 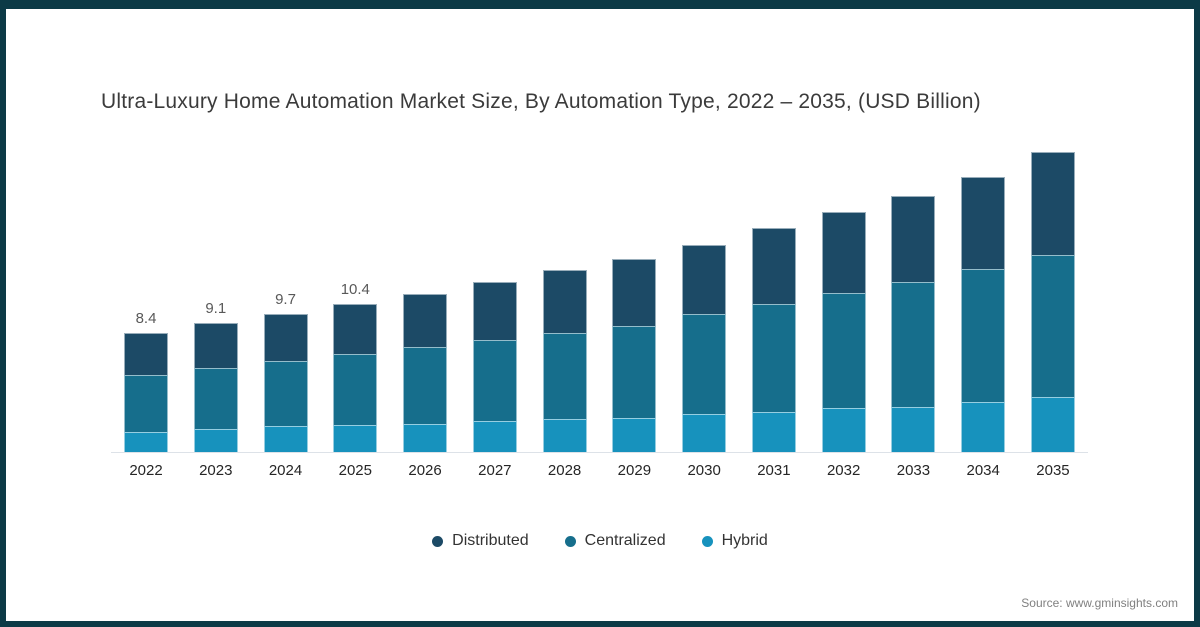 I want to click on legend-item-centralized: Centralized, so click(x=615, y=541).